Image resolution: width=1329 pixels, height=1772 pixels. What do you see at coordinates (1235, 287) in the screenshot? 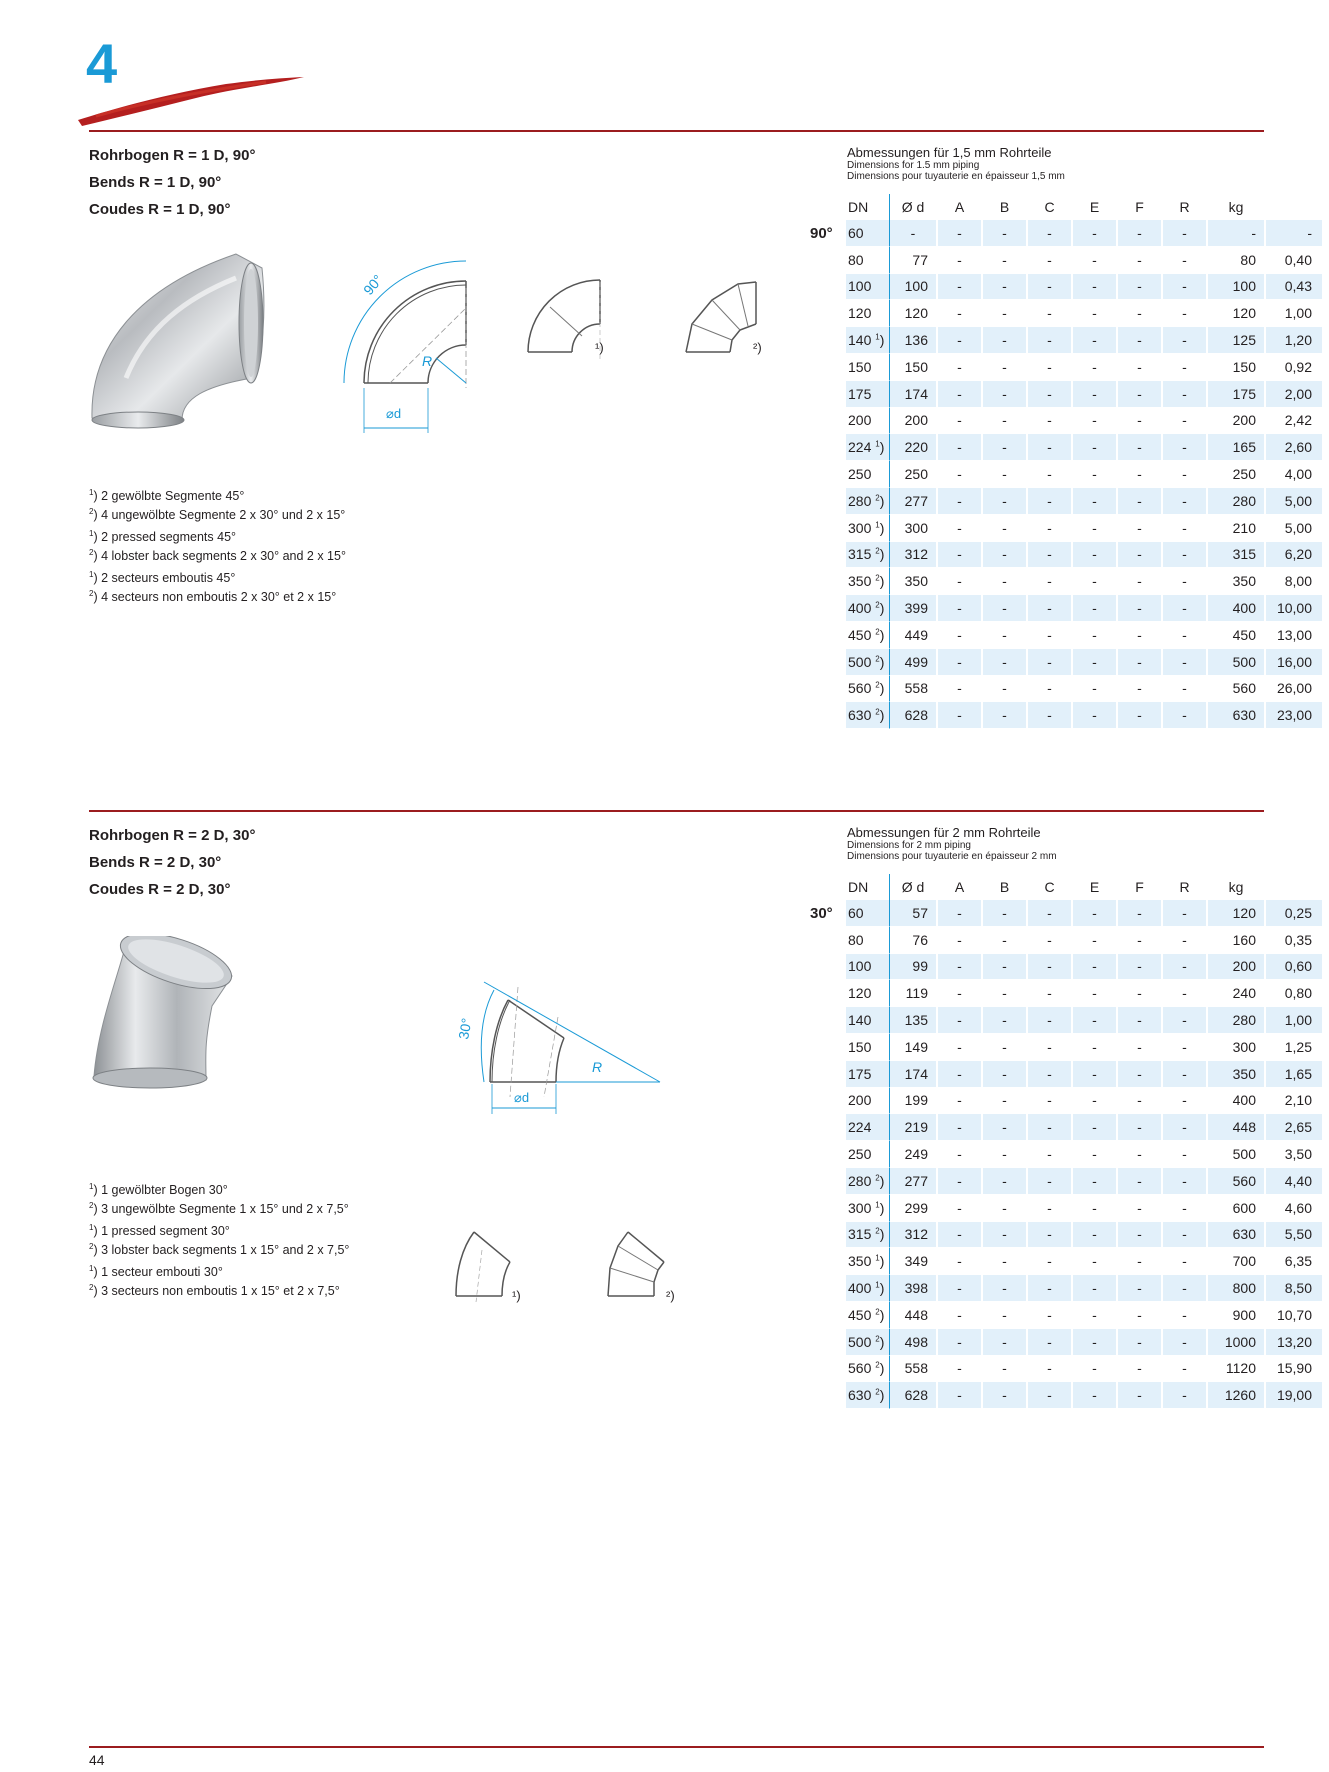
I see `radius-cell: 100` at bounding box center [1235, 287].